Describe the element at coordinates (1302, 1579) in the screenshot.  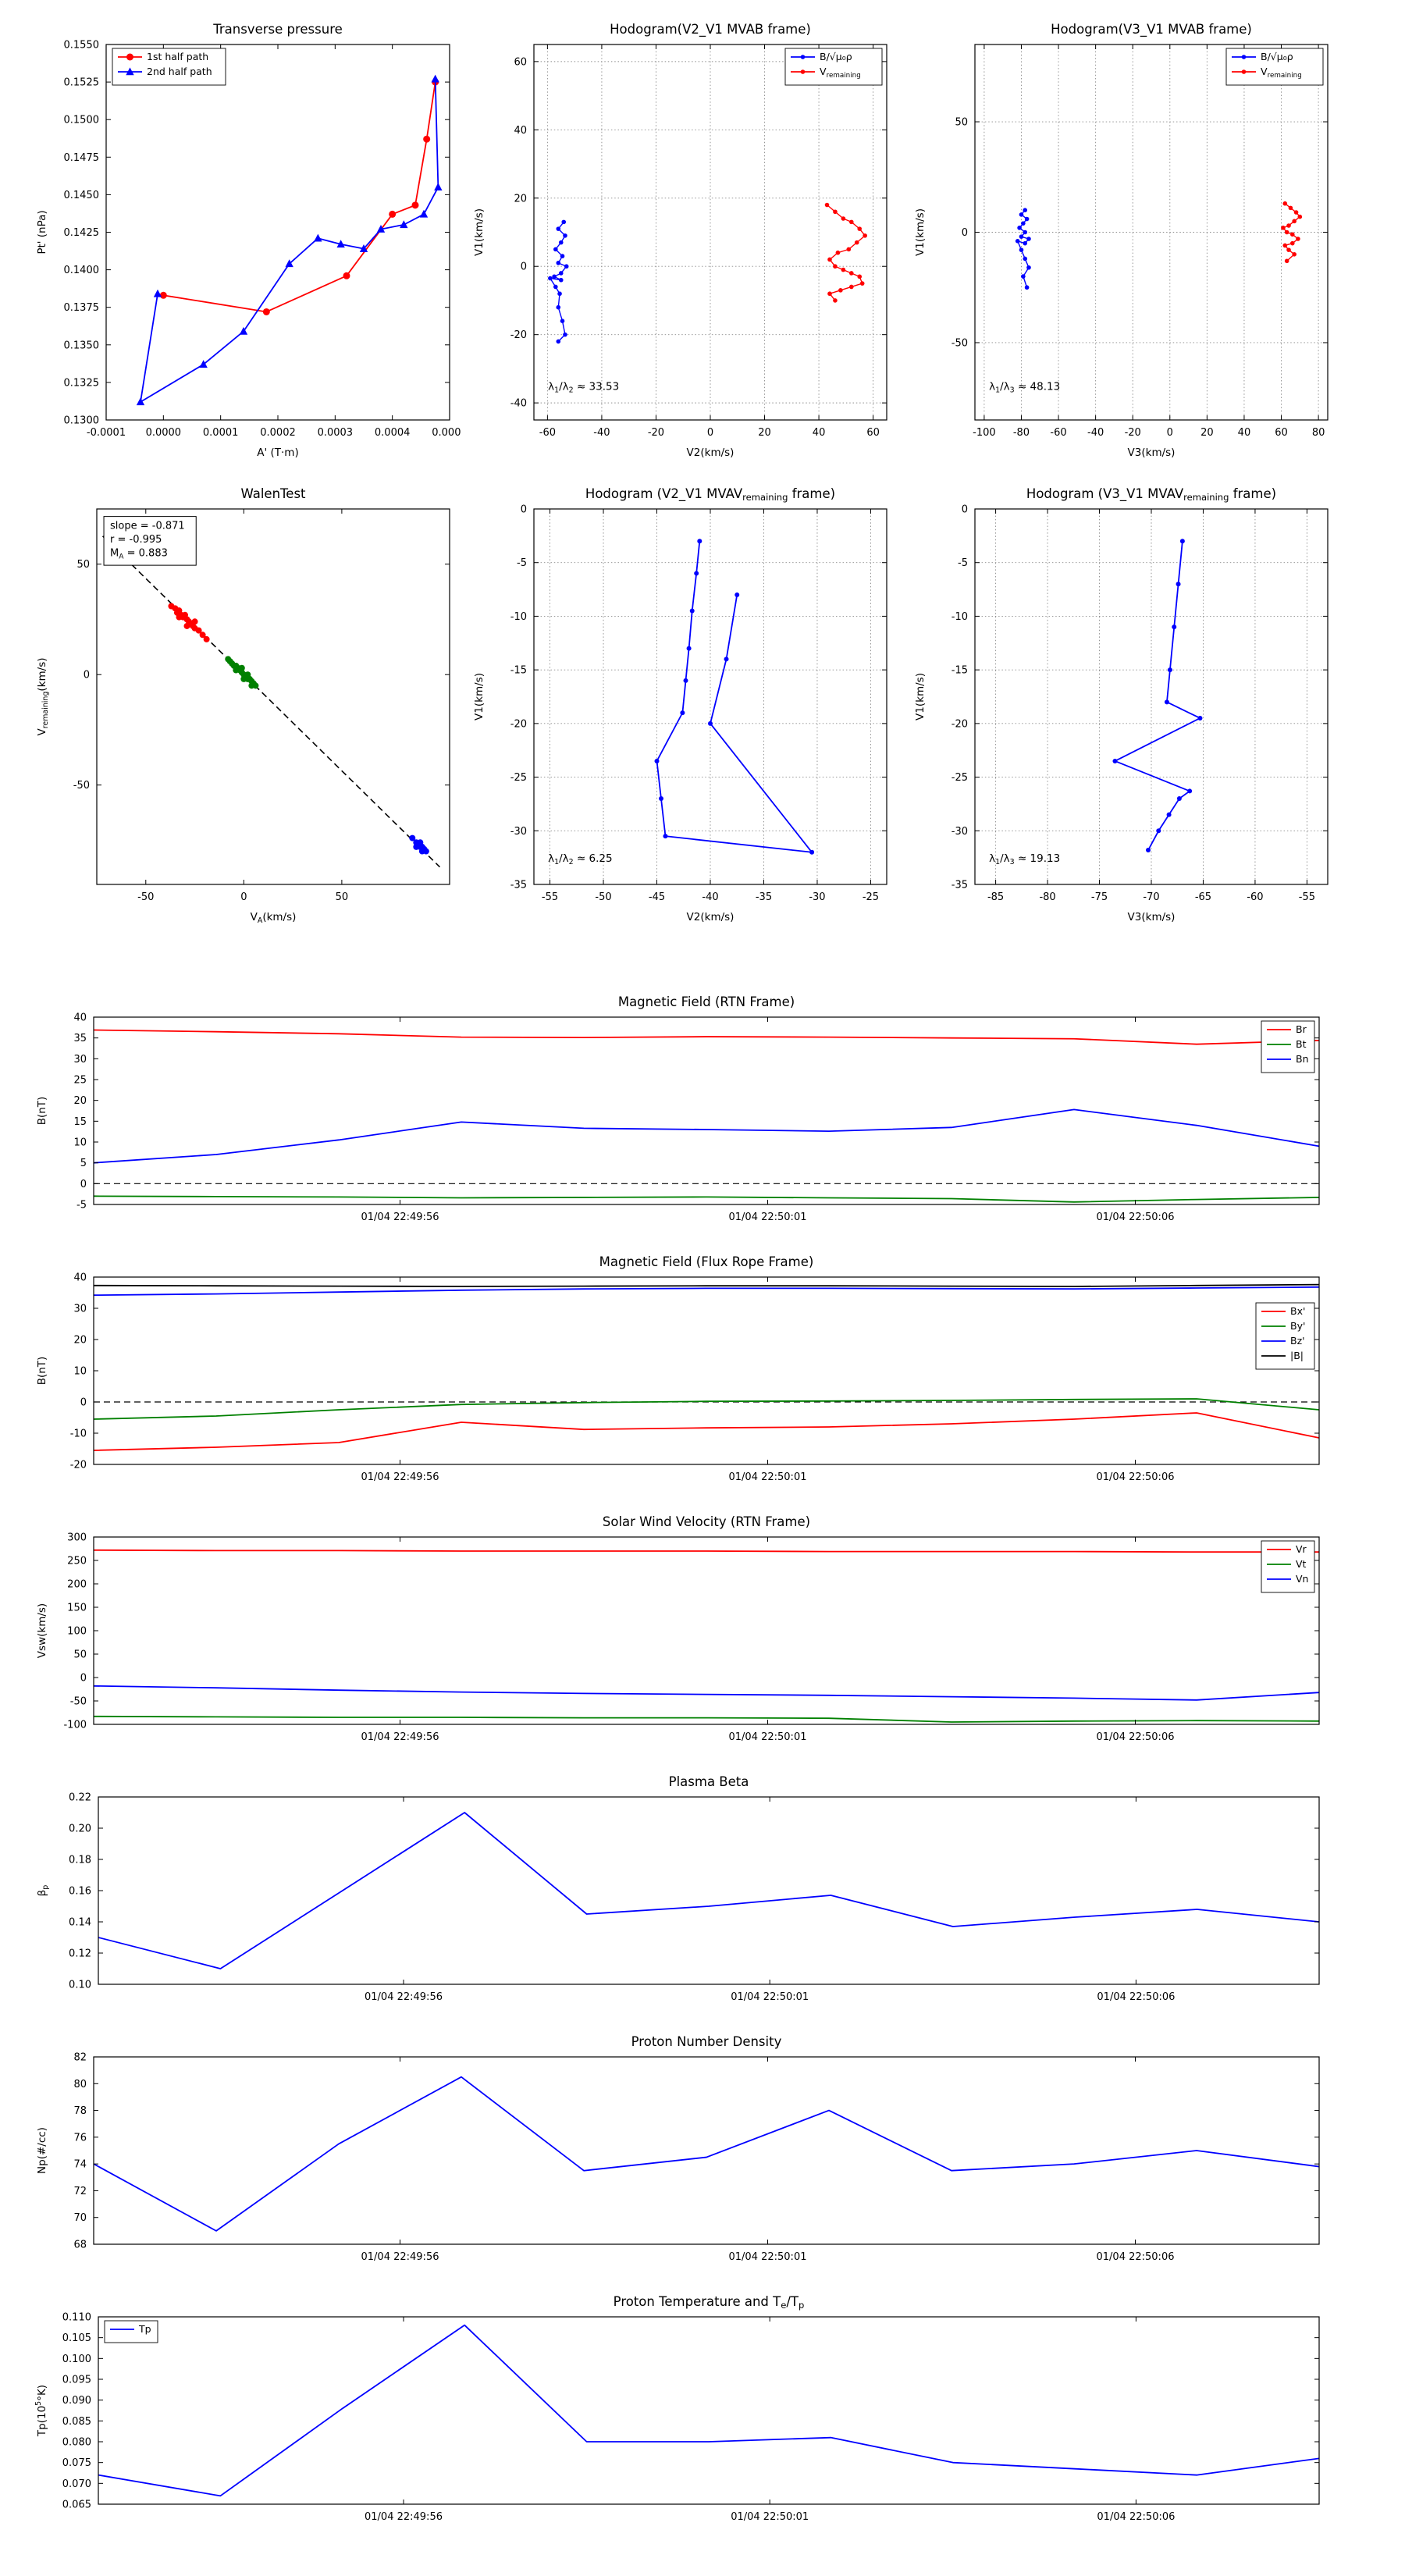
I see `svg-text: Vn` at that location.